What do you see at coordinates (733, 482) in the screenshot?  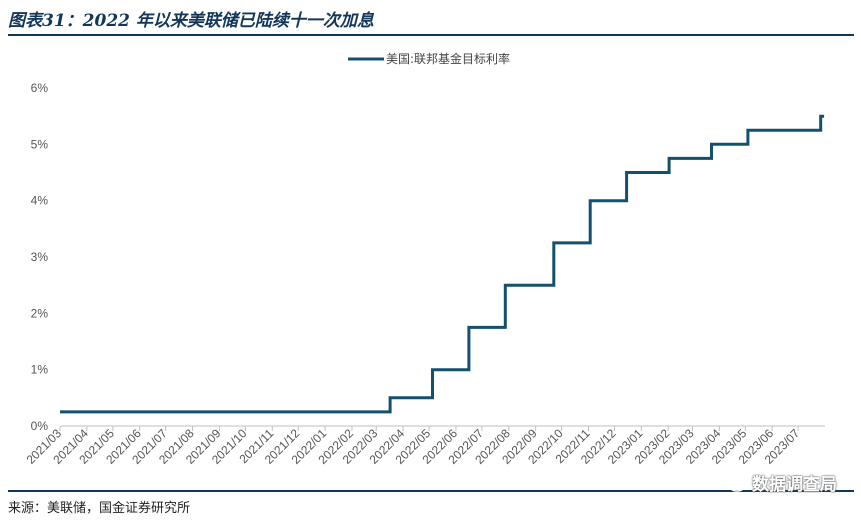 I see `wechat-icon` at bounding box center [733, 482].